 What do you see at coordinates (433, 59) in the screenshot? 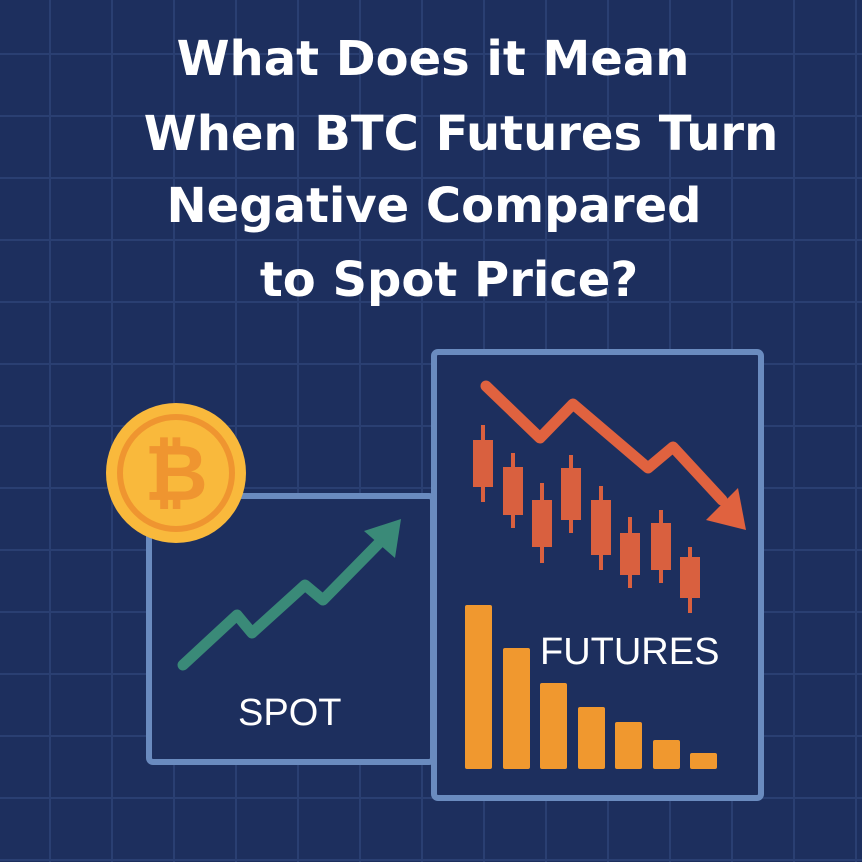
I see `title-line-1: What Does it Mean` at bounding box center [433, 59].